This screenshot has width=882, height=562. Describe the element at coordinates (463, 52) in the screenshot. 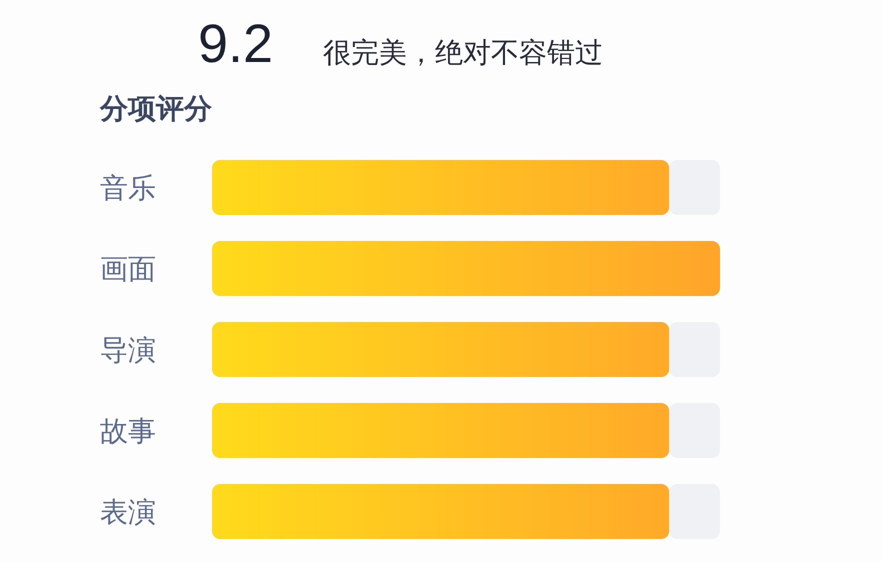

I see `text: 很完美，绝对不容错过` at that location.